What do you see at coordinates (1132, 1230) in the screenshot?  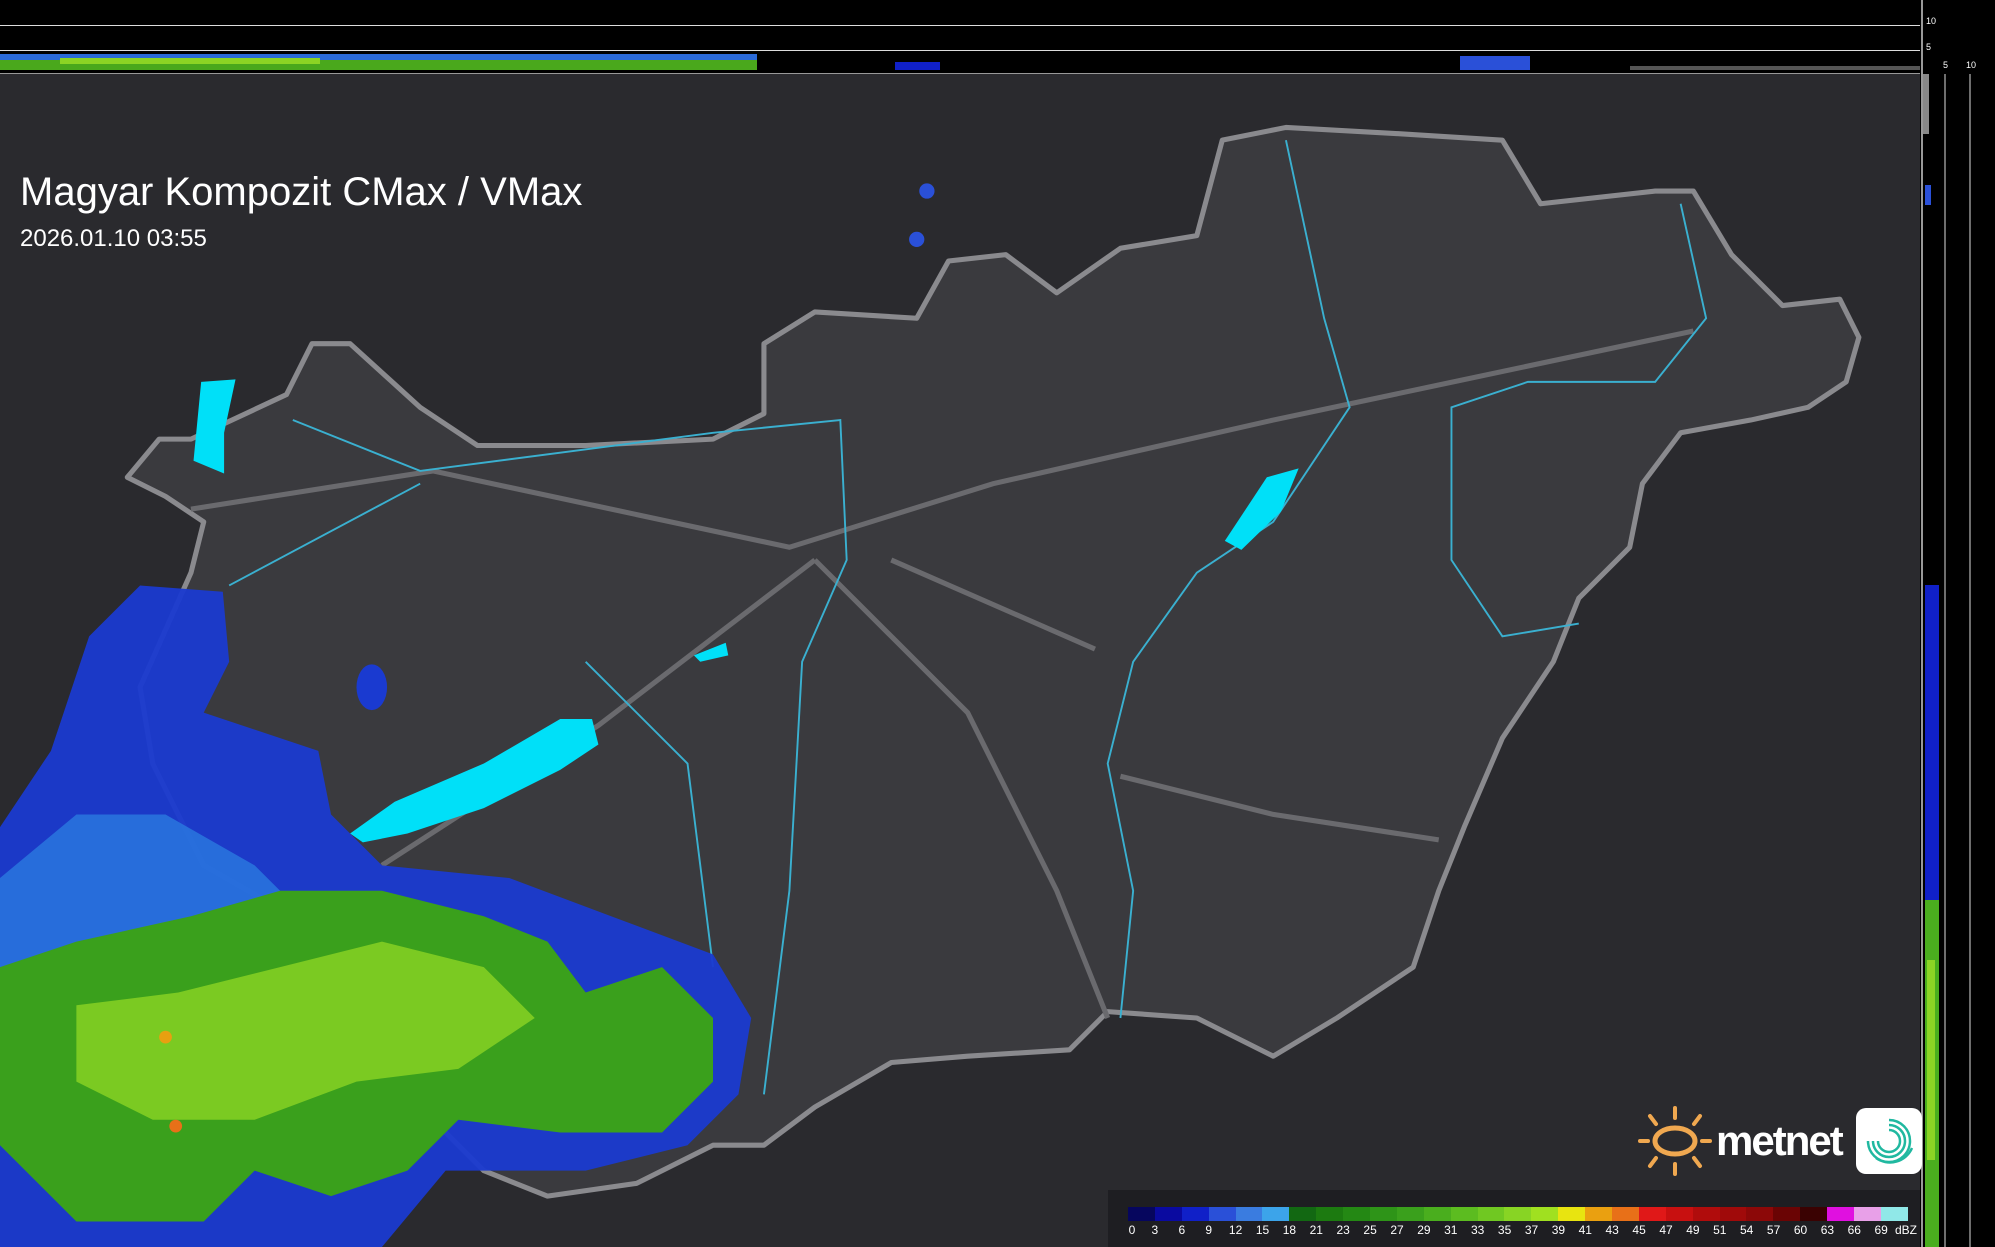 I see `legend-label: 0` at bounding box center [1132, 1230].